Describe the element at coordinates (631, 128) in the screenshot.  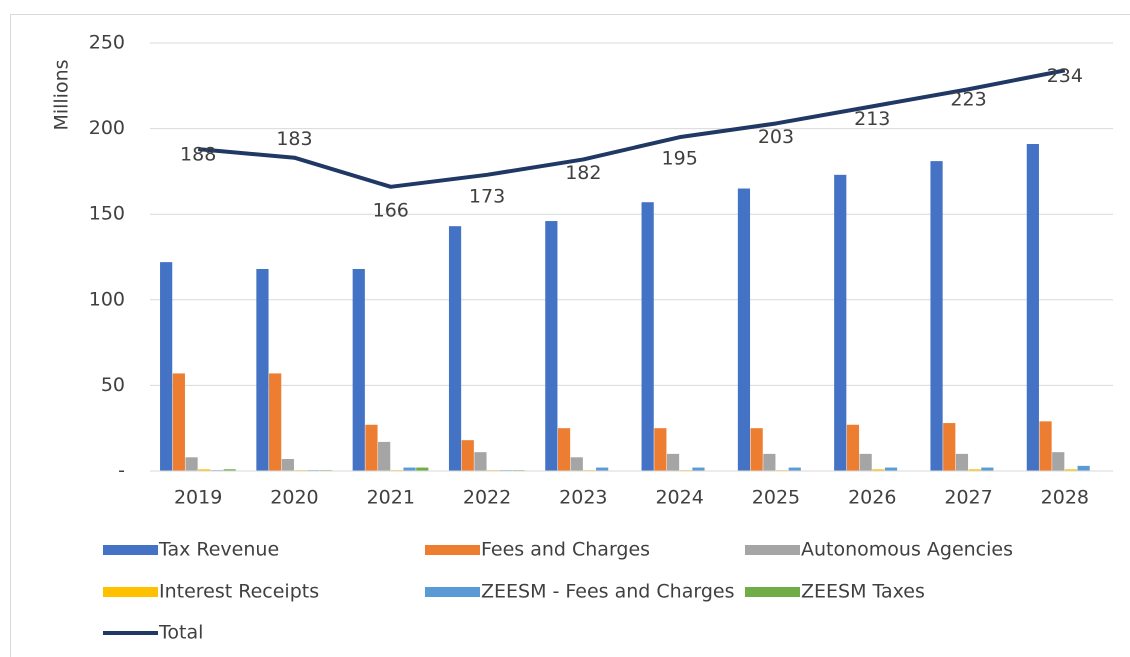
I see `total-line` at that location.